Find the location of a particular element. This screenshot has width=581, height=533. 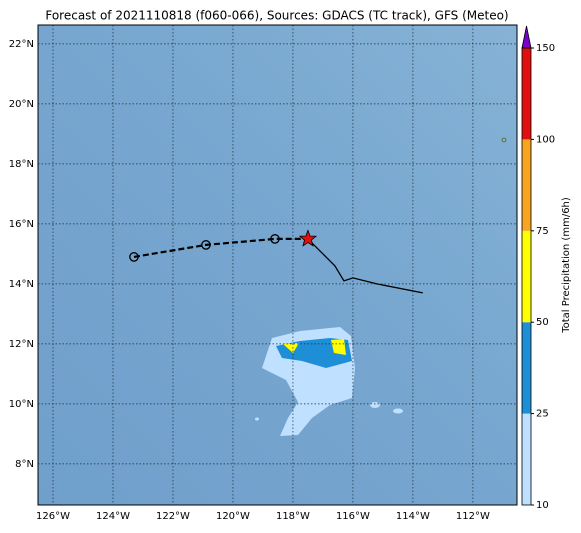

x-tick-label: 120°W is located at coordinates (233, 516).